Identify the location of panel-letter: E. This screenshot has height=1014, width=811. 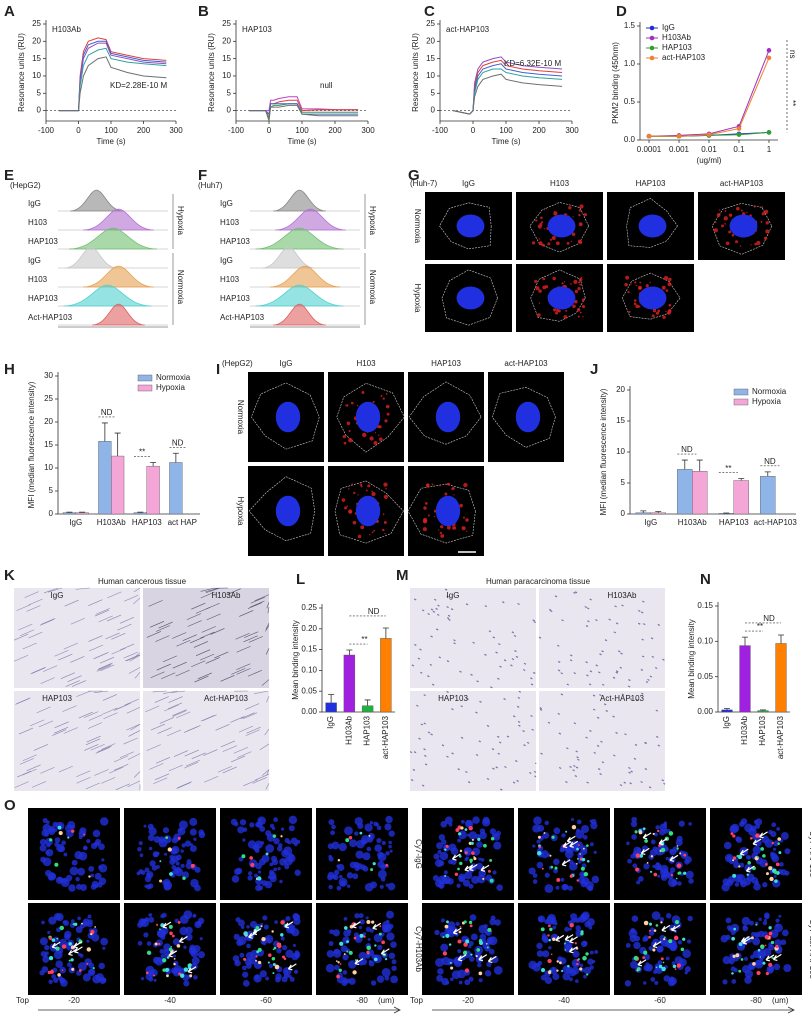
(9, 175).